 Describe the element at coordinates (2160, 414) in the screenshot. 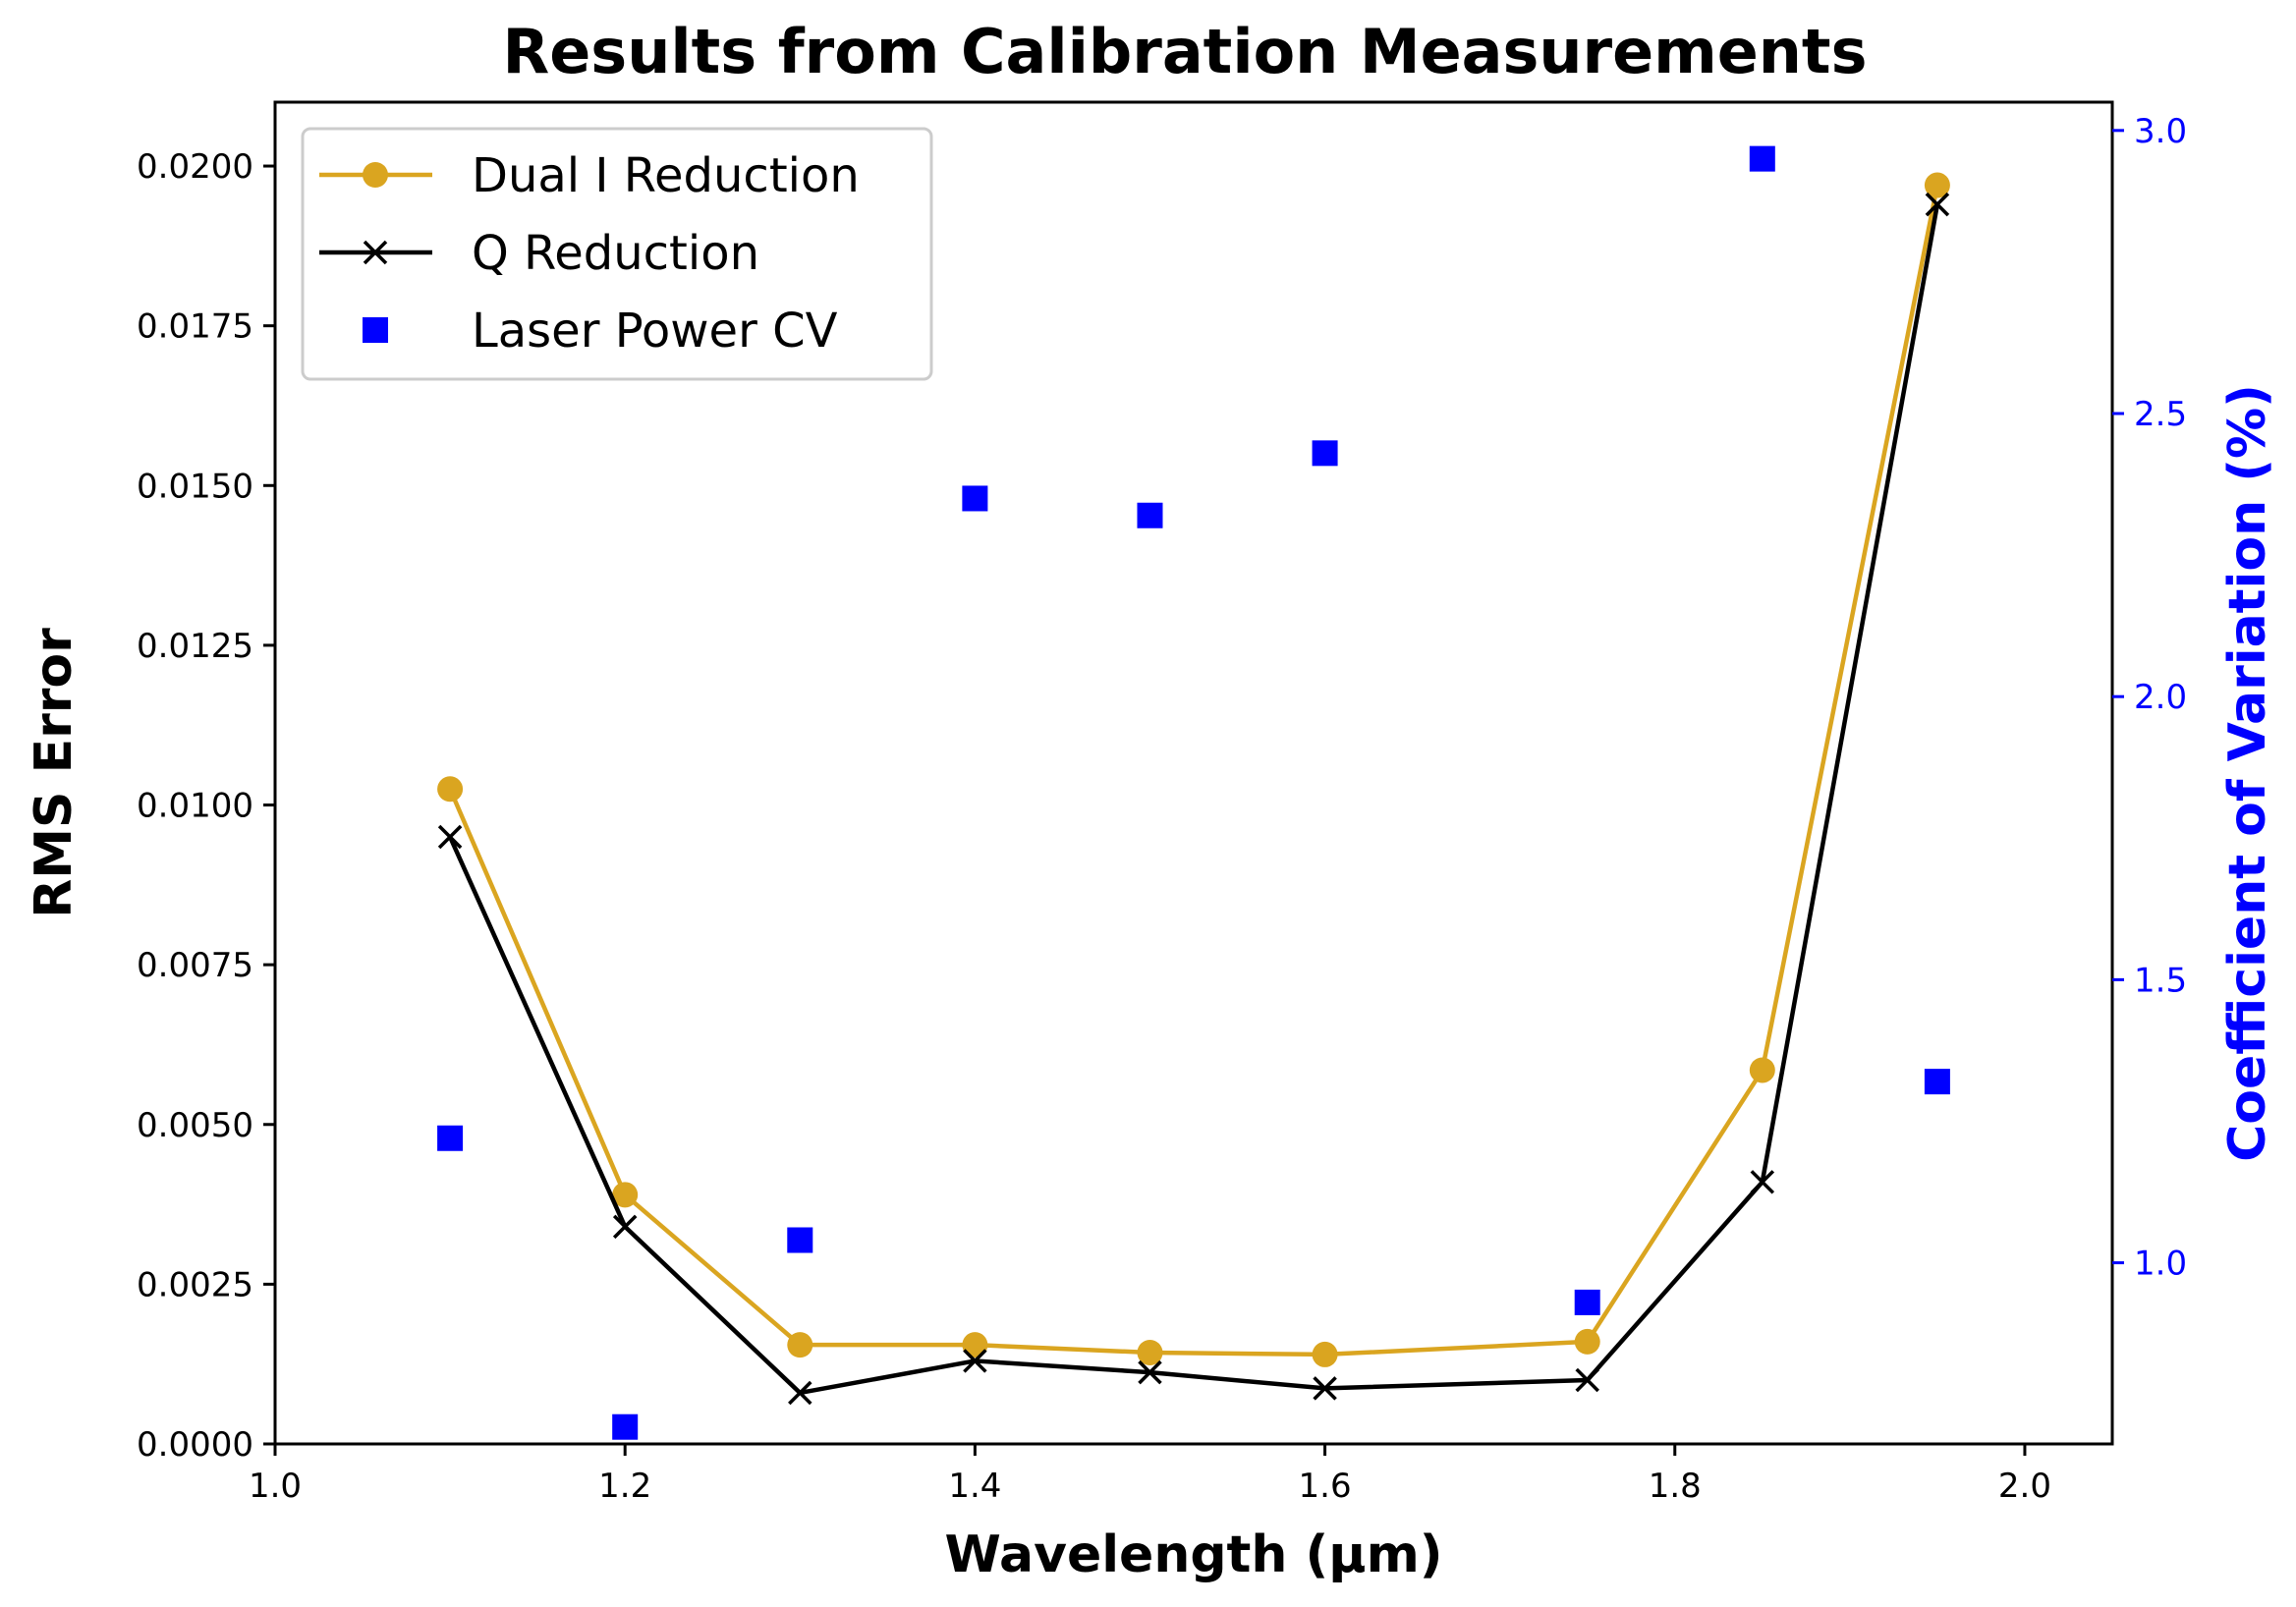

I see `right-y-tick-label: 2.5` at that location.